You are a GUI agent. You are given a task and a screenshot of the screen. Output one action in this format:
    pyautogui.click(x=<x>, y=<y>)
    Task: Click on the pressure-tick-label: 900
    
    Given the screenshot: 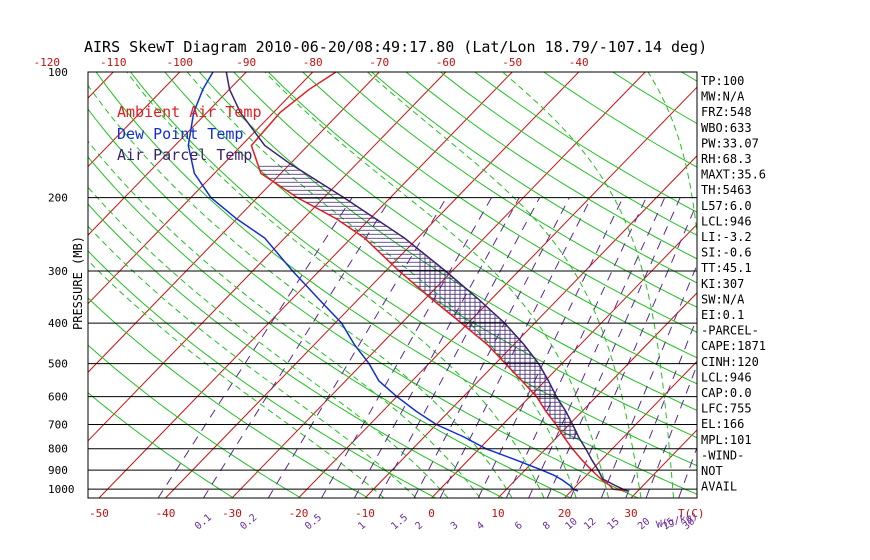 What is the action you would take?
    pyautogui.click(x=58, y=470)
    